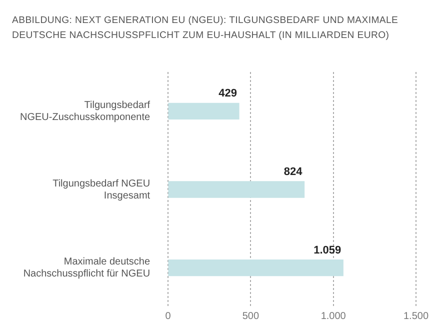 The image size is (446, 335). What do you see at coordinates (328, 250) in the screenshot?
I see `data-label: 1.059` at bounding box center [328, 250].